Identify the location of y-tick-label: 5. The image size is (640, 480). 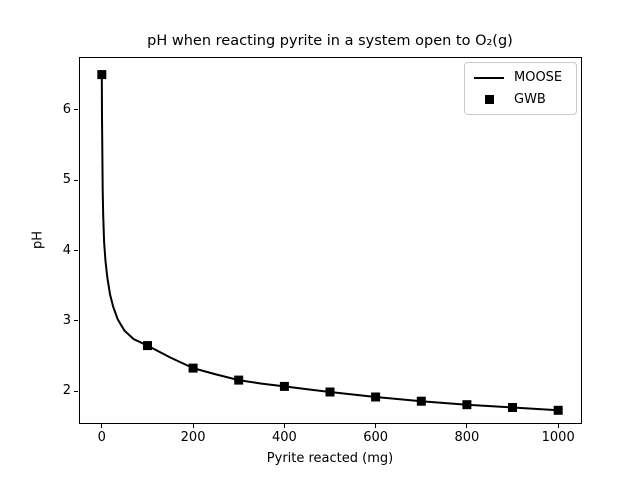
(66, 180).